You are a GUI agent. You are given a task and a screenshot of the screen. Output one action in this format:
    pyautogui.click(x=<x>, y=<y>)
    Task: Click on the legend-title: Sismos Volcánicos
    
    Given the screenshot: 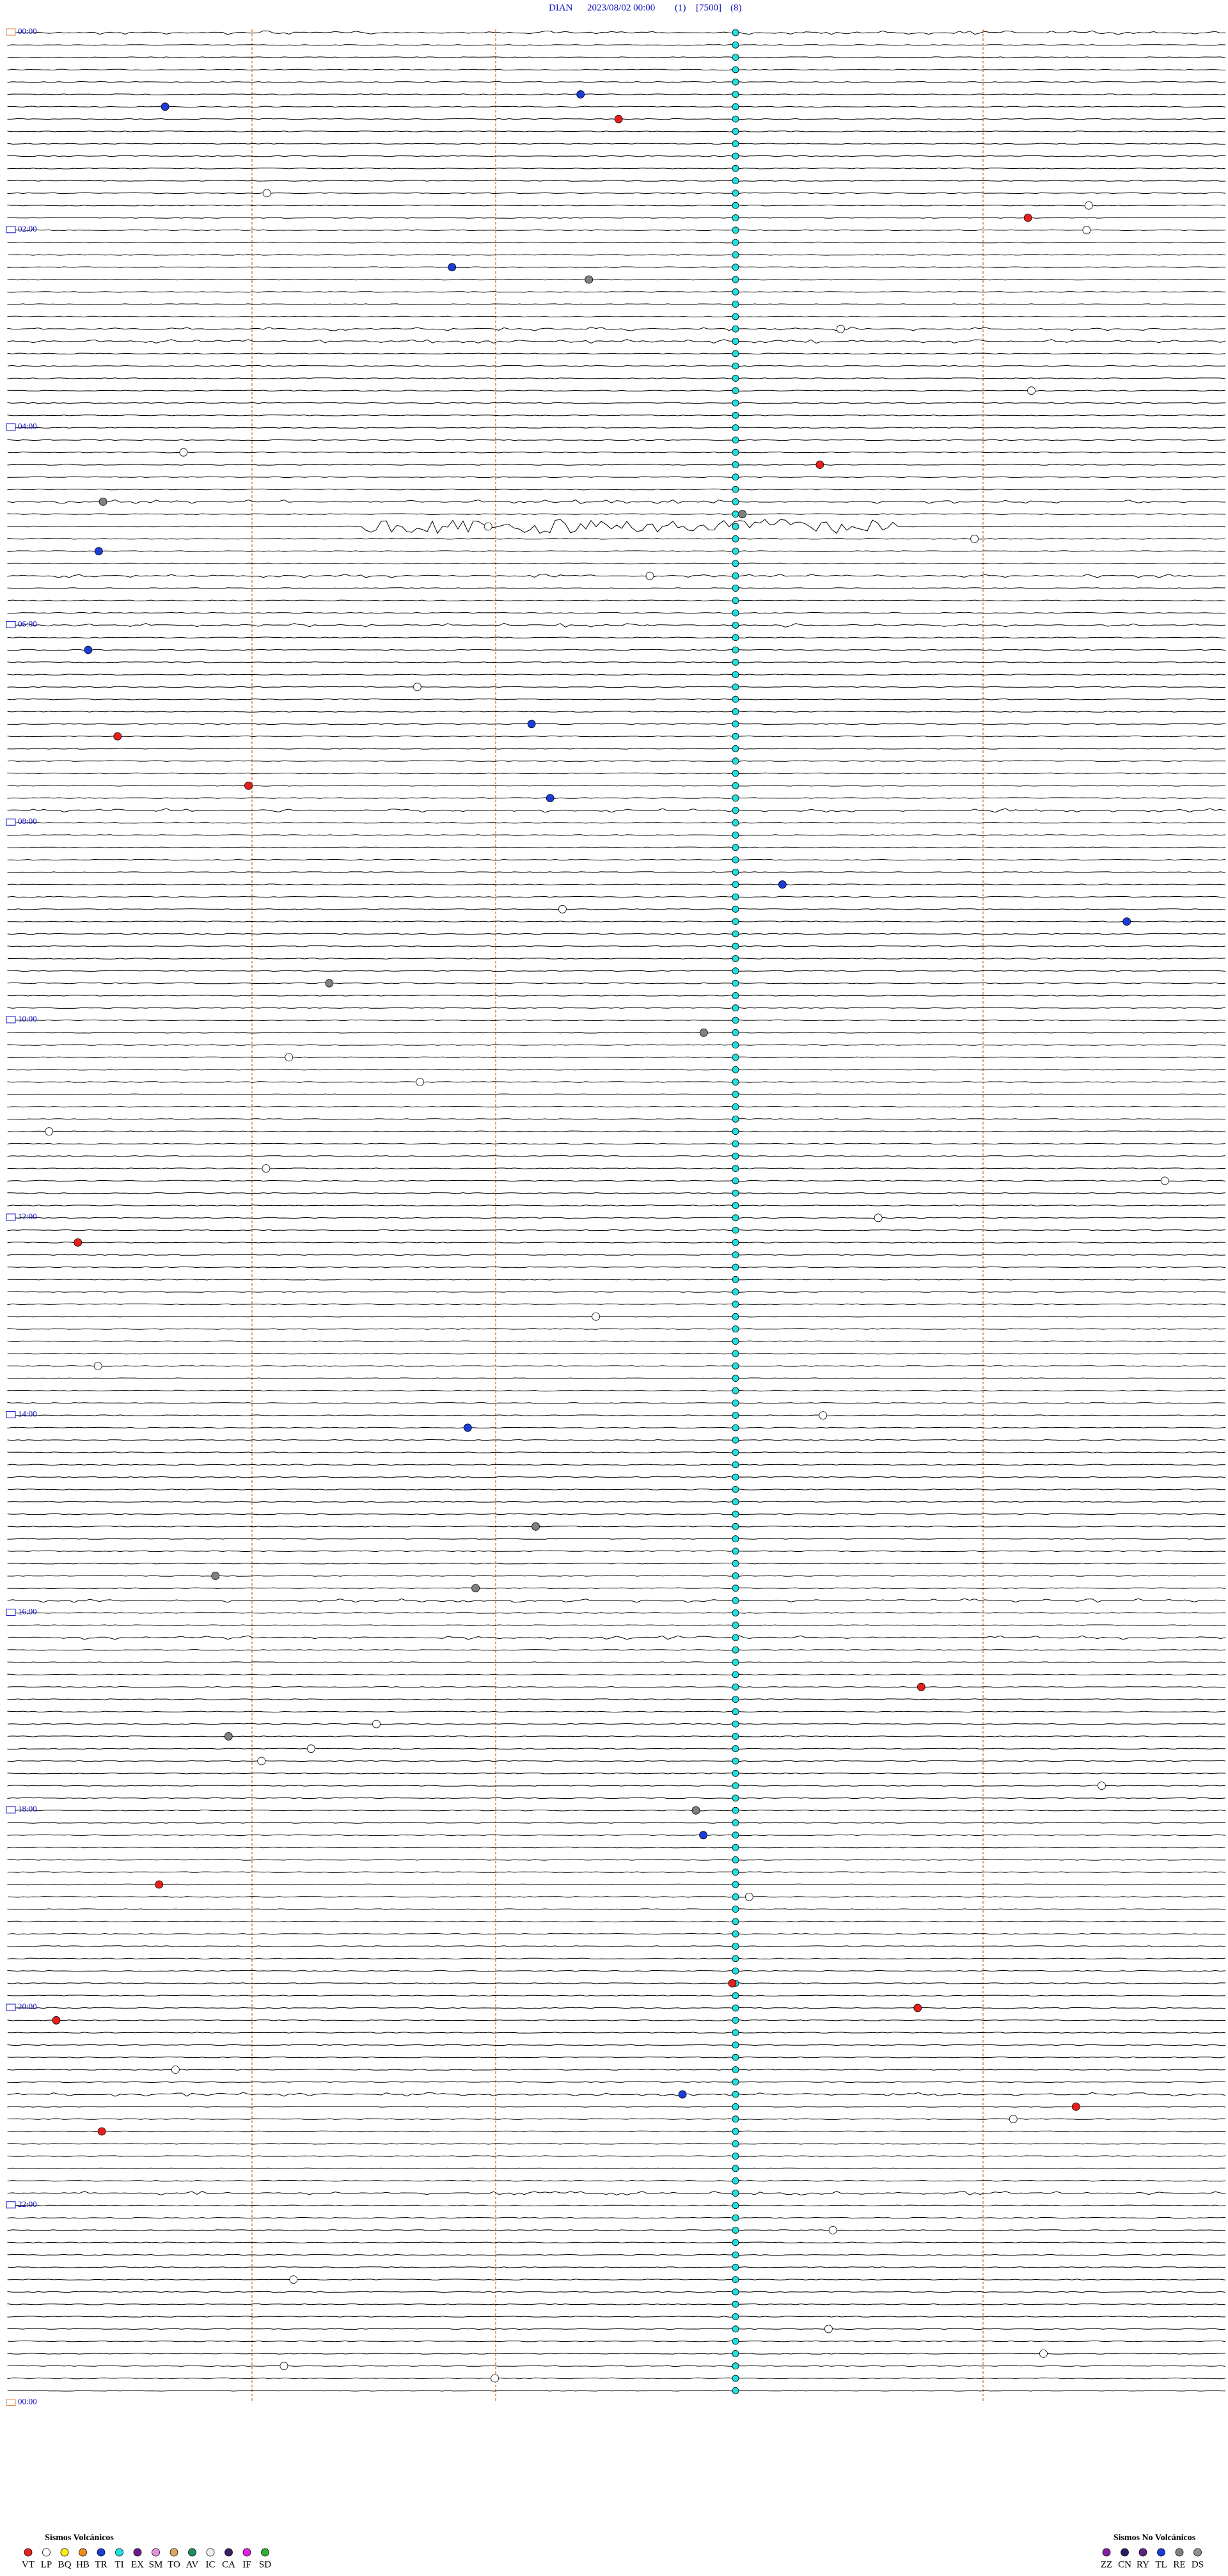 What is the action you would take?
    pyautogui.click(x=79, y=2538)
    